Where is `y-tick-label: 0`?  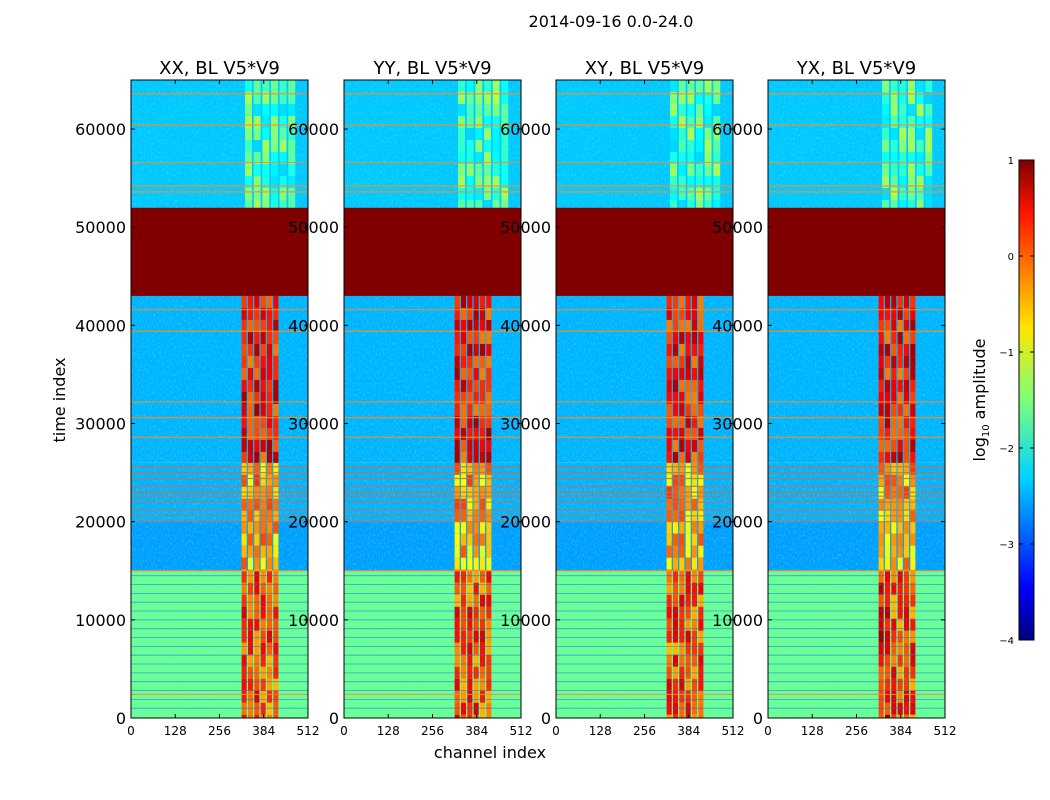
y-tick-label: 0 is located at coordinates (121, 718).